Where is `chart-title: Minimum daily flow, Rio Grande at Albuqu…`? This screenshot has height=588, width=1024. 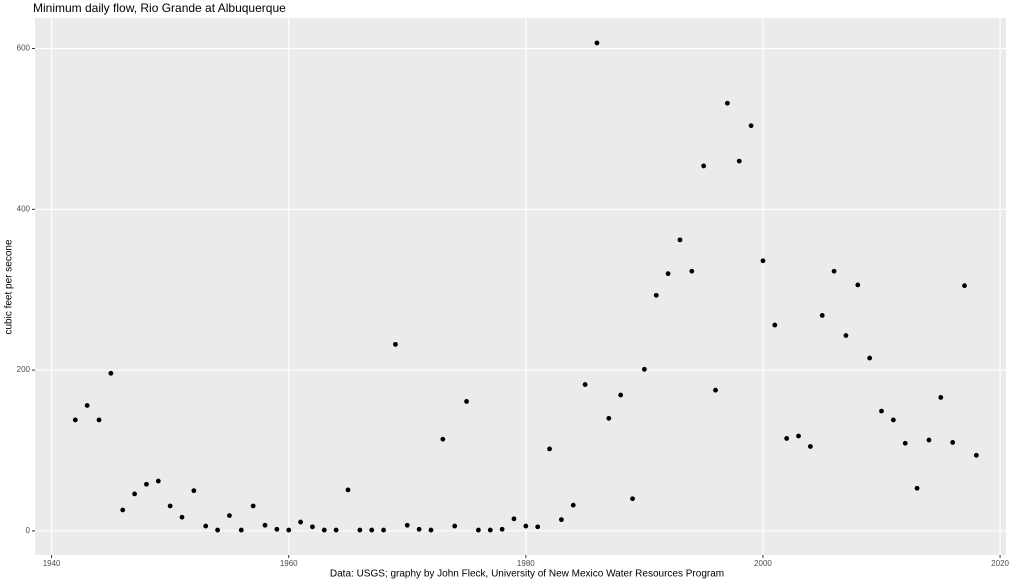 chart-title: Minimum daily flow, Rio Grande at Albuqu… is located at coordinates (159, 8).